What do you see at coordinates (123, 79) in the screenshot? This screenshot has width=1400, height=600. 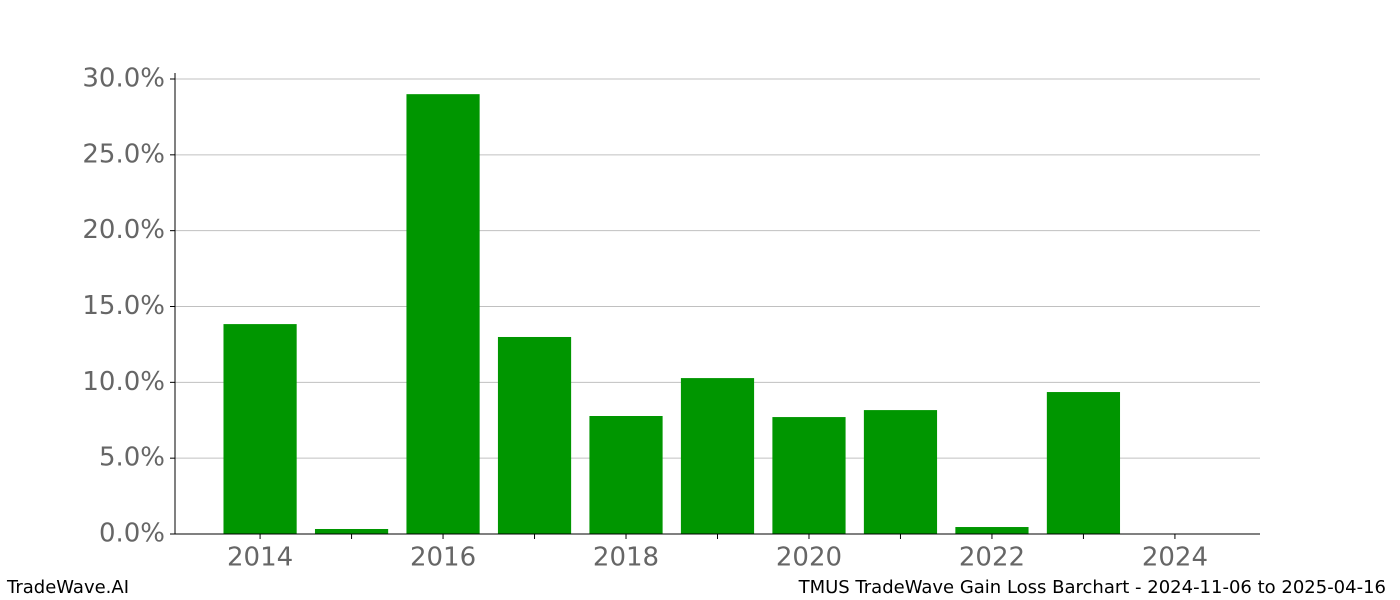 I see `y-tick-label: 30.0%` at bounding box center [123, 79].